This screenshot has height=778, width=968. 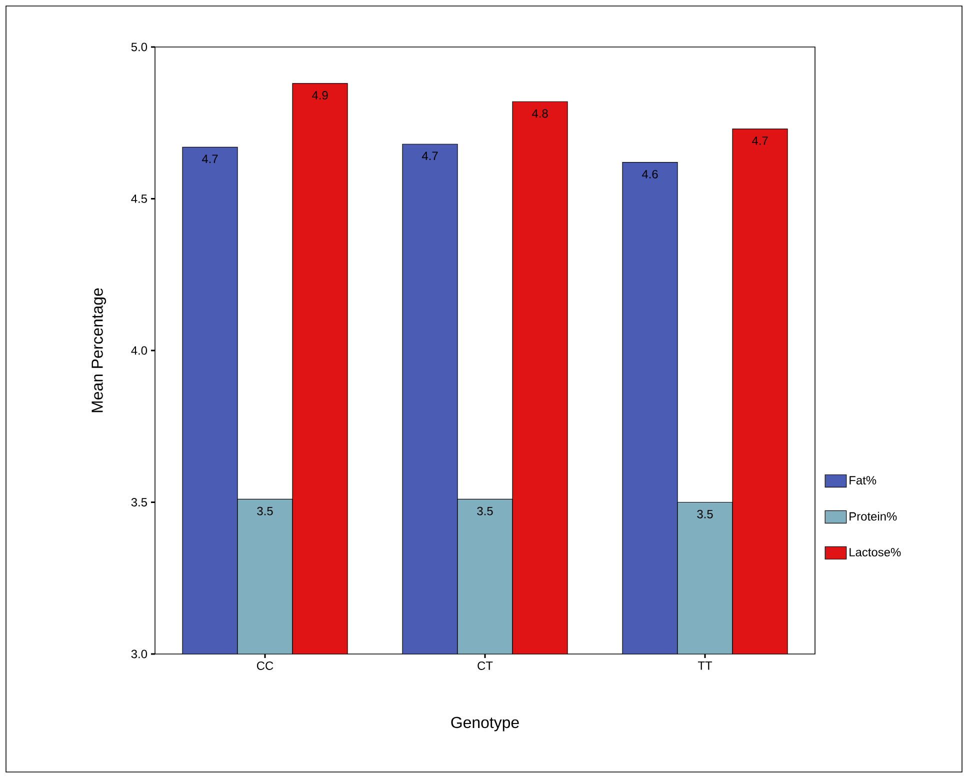 What do you see at coordinates (873, 516) in the screenshot?
I see `legend-label: Protein%` at bounding box center [873, 516].